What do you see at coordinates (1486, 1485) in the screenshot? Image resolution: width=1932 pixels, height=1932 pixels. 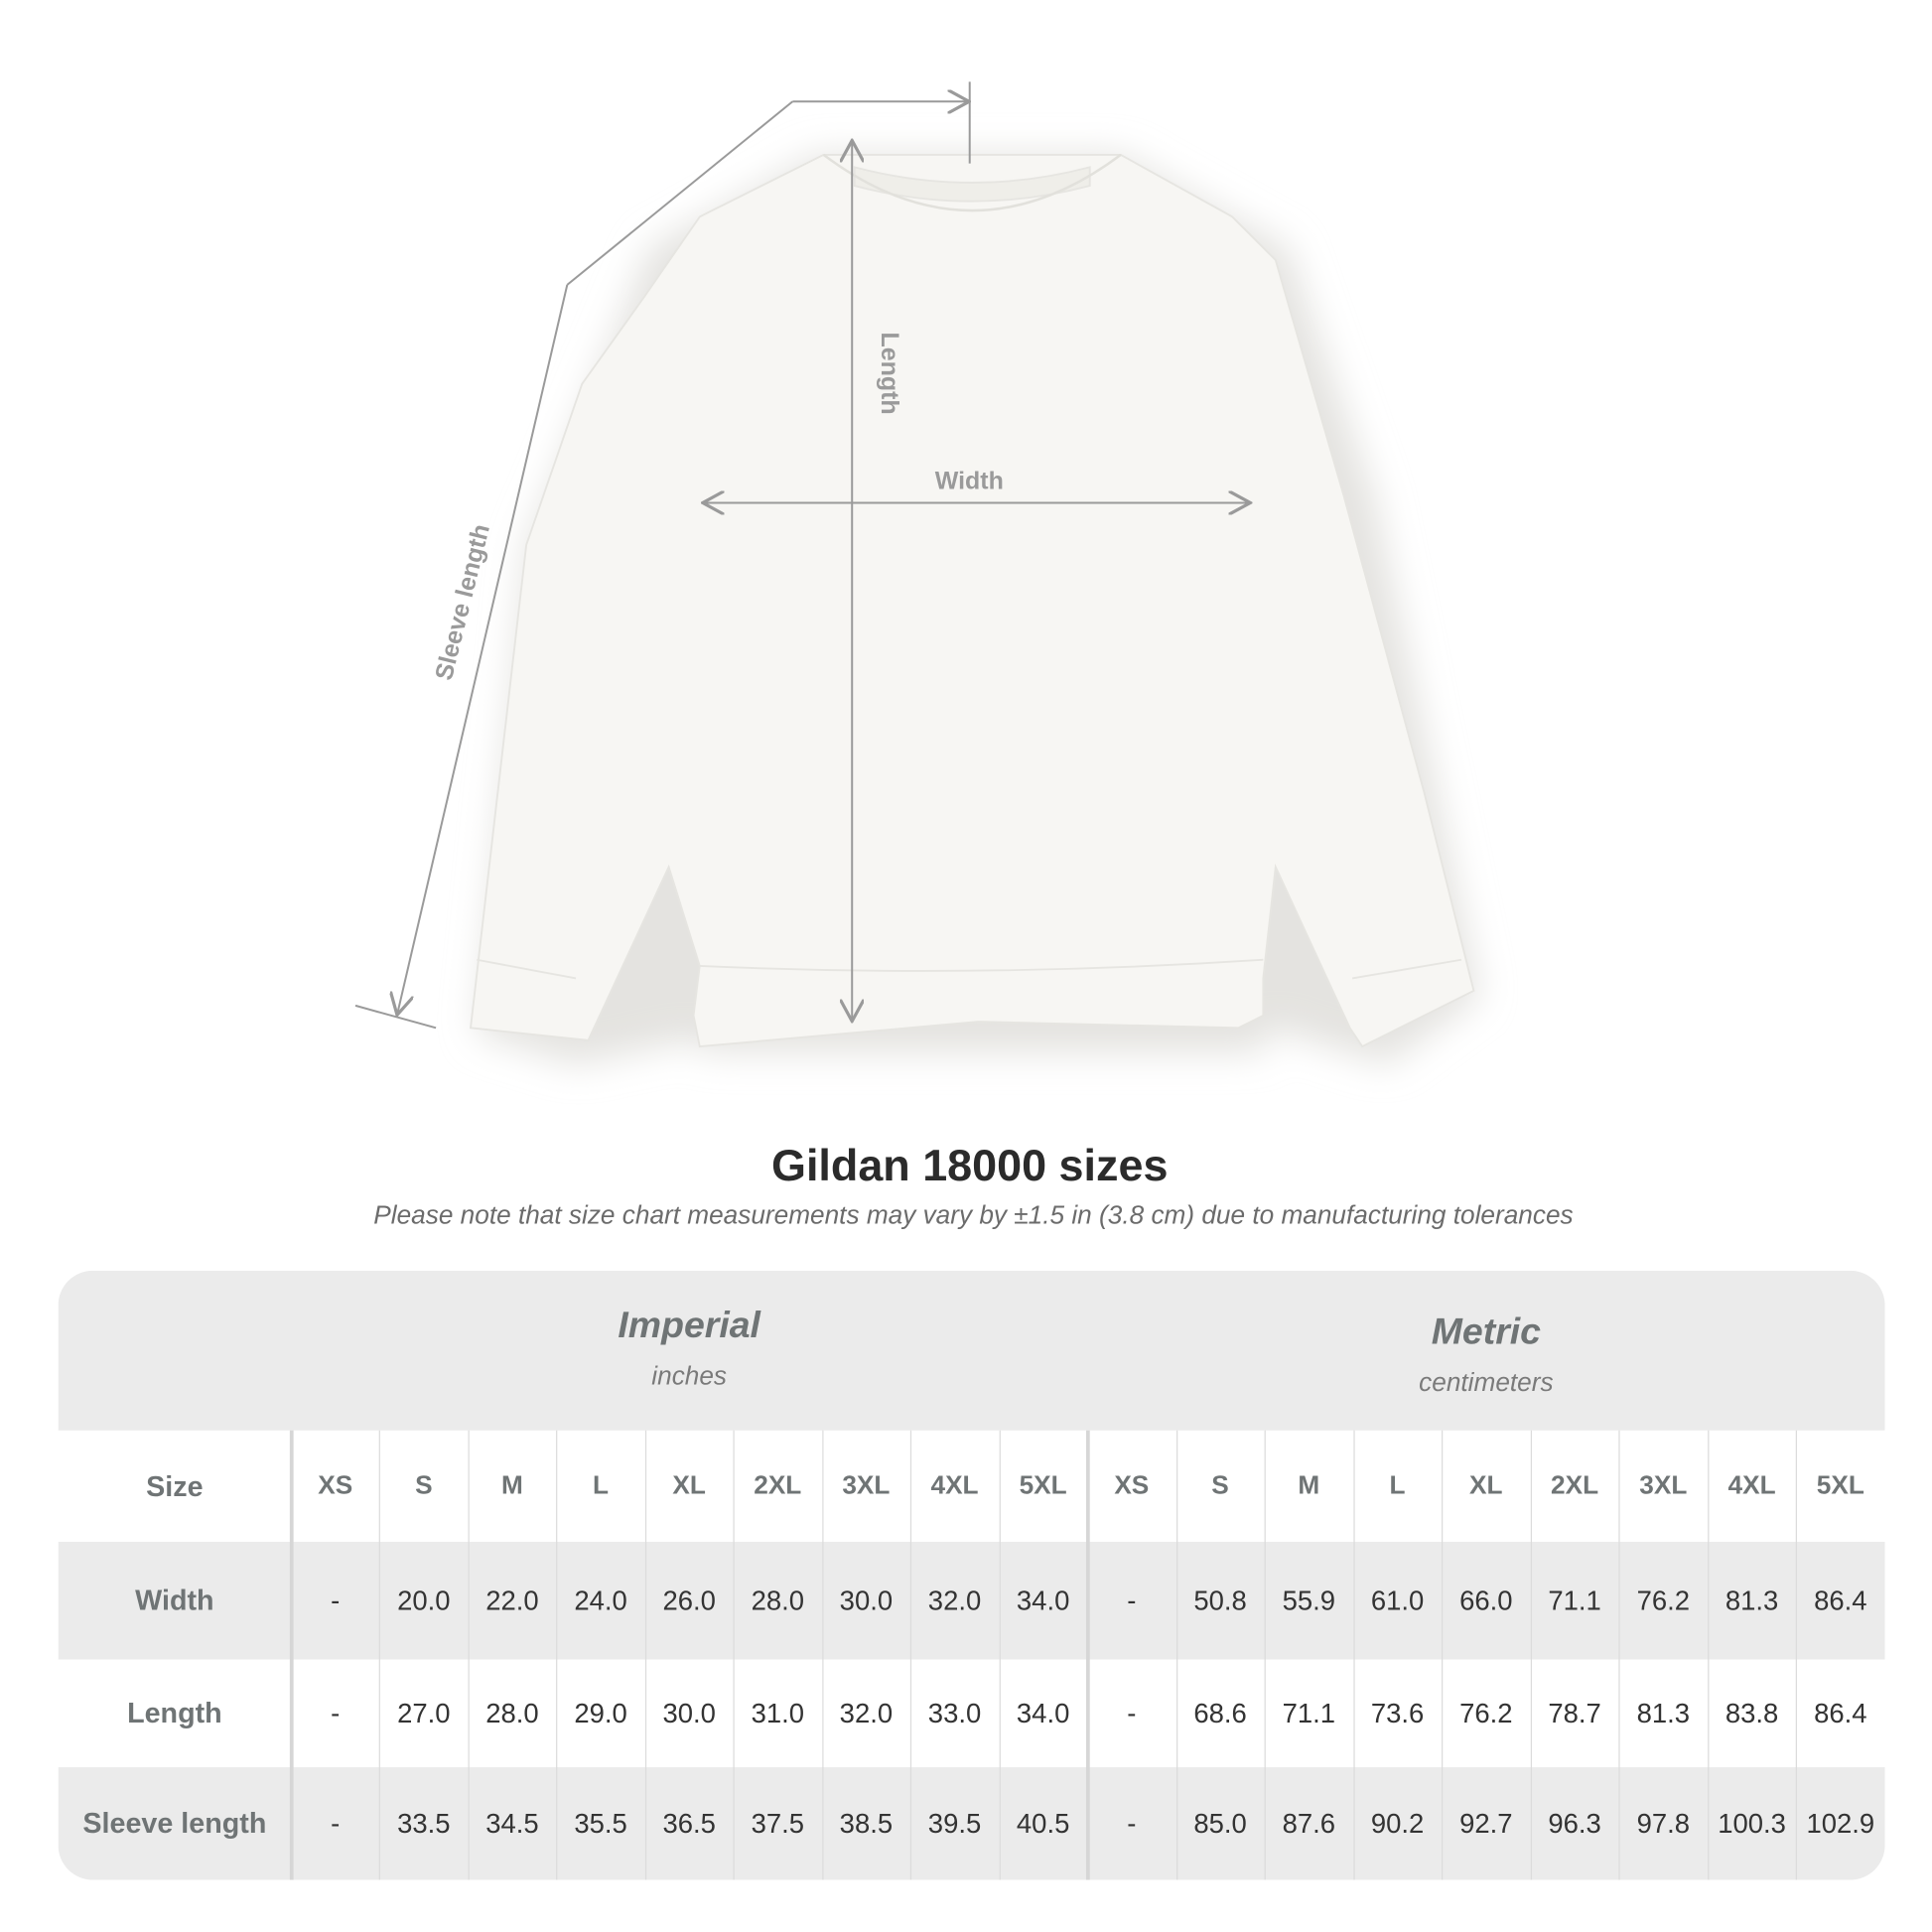 I see `metric-size-header: XL` at bounding box center [1486, 1485].